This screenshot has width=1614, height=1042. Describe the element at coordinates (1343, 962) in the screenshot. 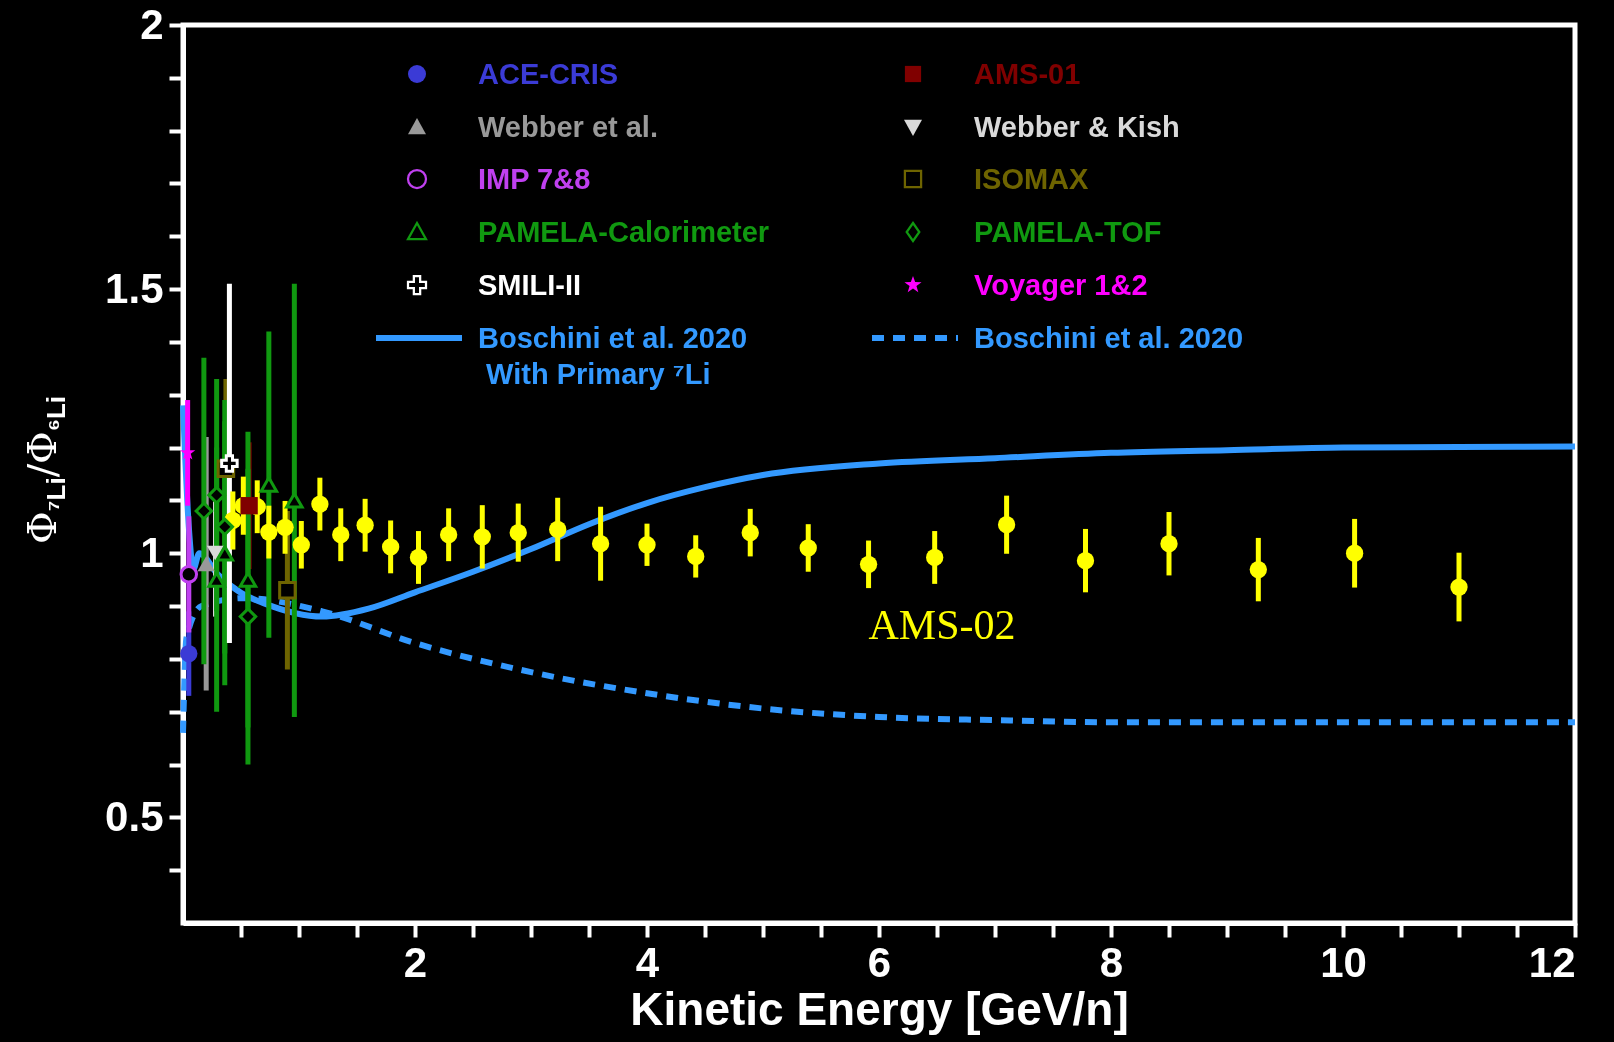

I see `x-tick-label: 10` at that location.